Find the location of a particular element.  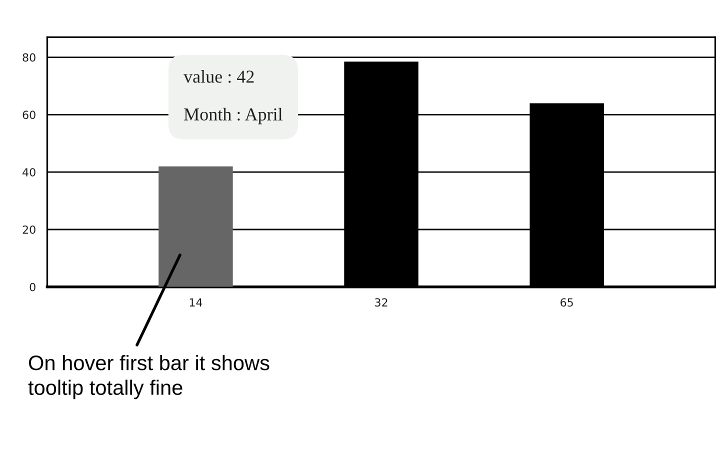

text: On hover first bar it shows tooltip totally fine is located at coordinates (149, 377).